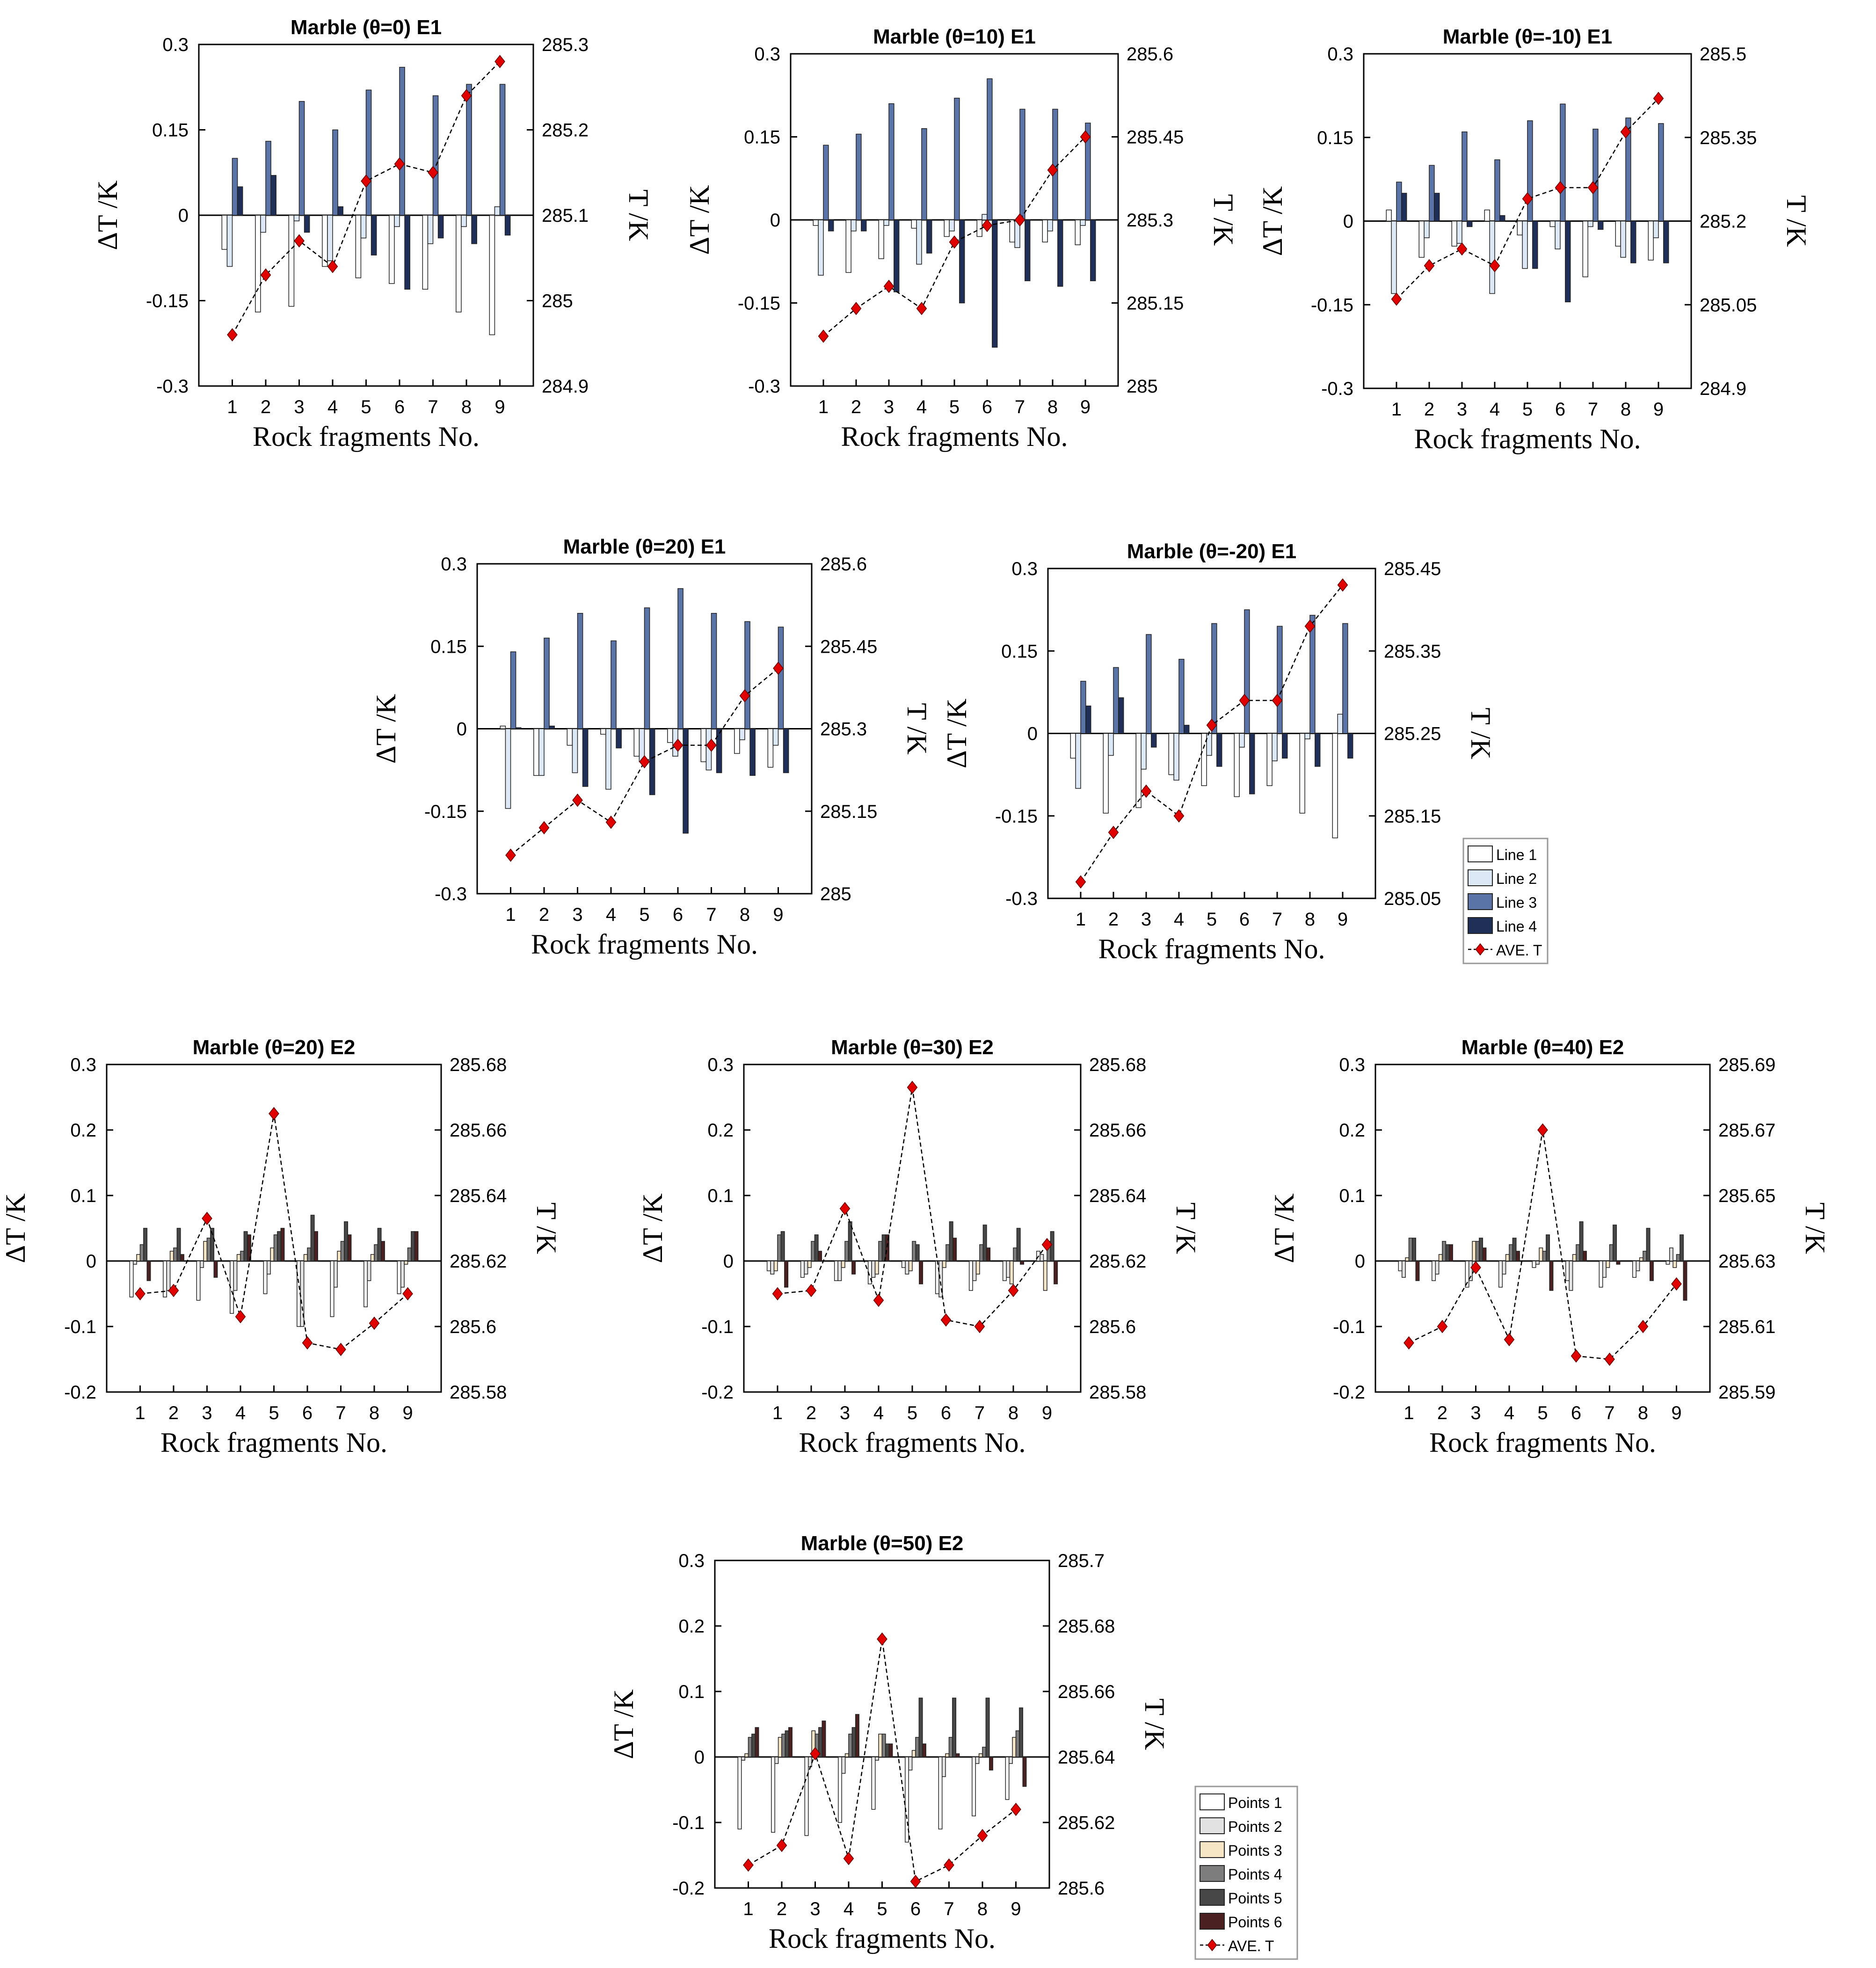 This screenshot has height=1968, width=1876. Describe the element at coordinates (699, 1757) in the screenshot. I see `y-tick-label: 0` at that location.